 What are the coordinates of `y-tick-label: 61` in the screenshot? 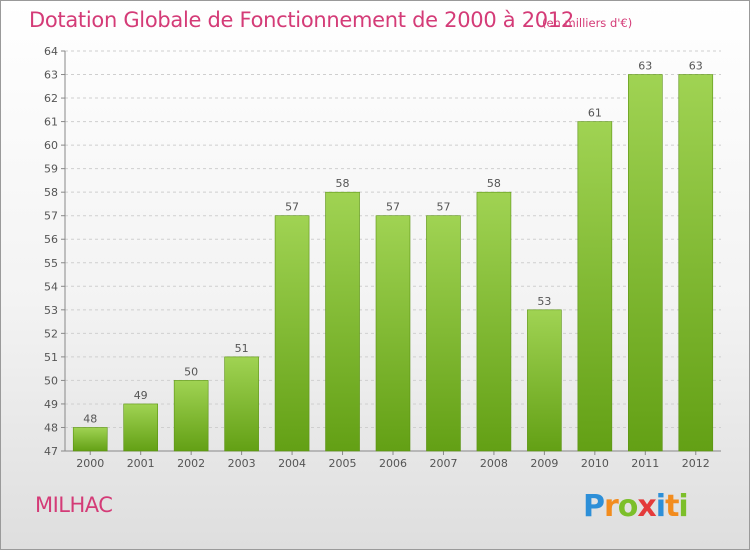 It's located at (51, 122).